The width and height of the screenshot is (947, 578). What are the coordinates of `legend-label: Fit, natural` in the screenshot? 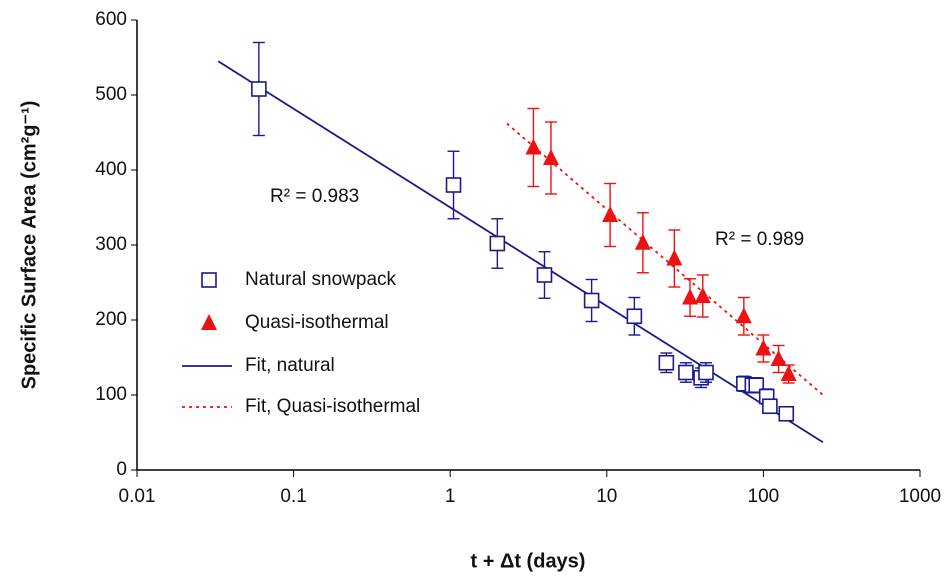 It's located at (290, 365).